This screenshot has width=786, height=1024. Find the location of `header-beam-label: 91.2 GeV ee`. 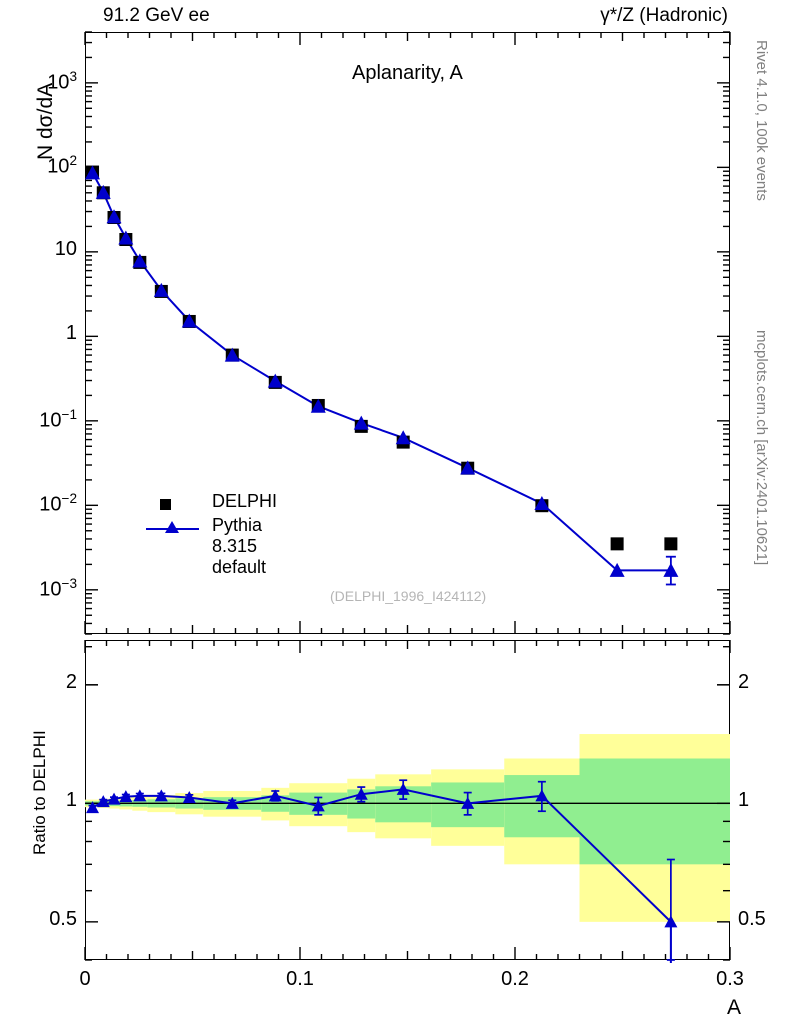

header-beam-label: 91.2 GeV ee is located at coordinates (156, 15).